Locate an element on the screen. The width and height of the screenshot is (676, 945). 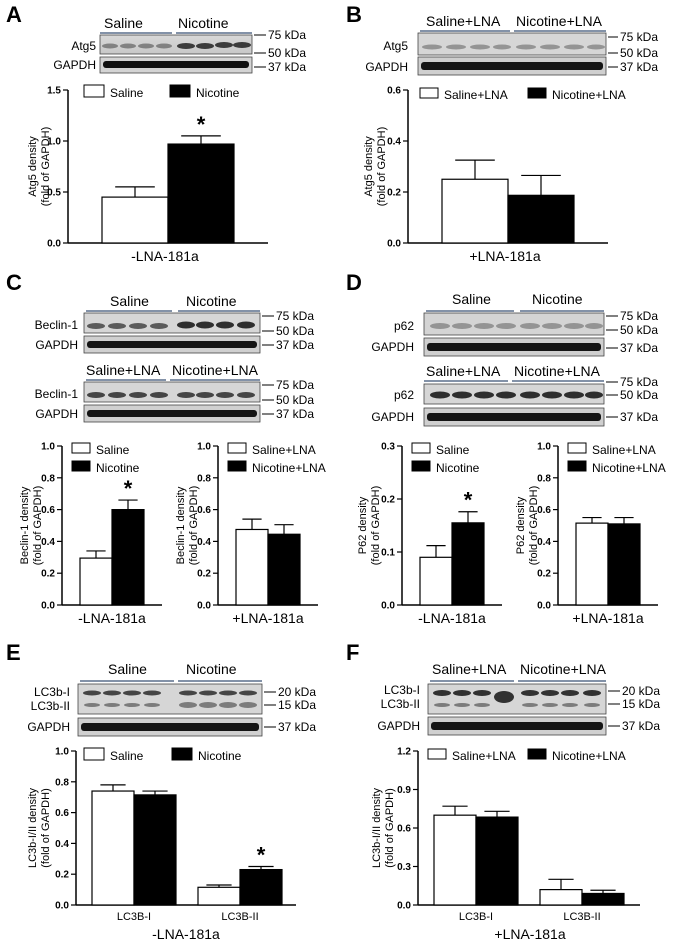
y-tick-label: 0.1 is located at coordinates (388, 553).